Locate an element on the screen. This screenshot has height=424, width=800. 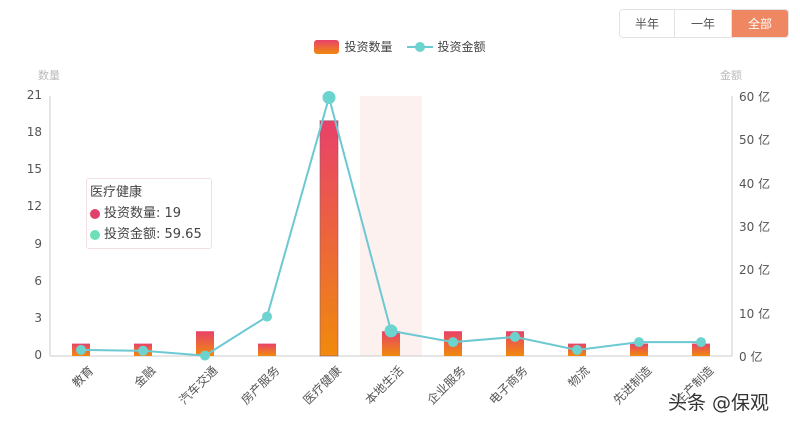
left-tick-label: 21 is located at coordinates (34, 95).